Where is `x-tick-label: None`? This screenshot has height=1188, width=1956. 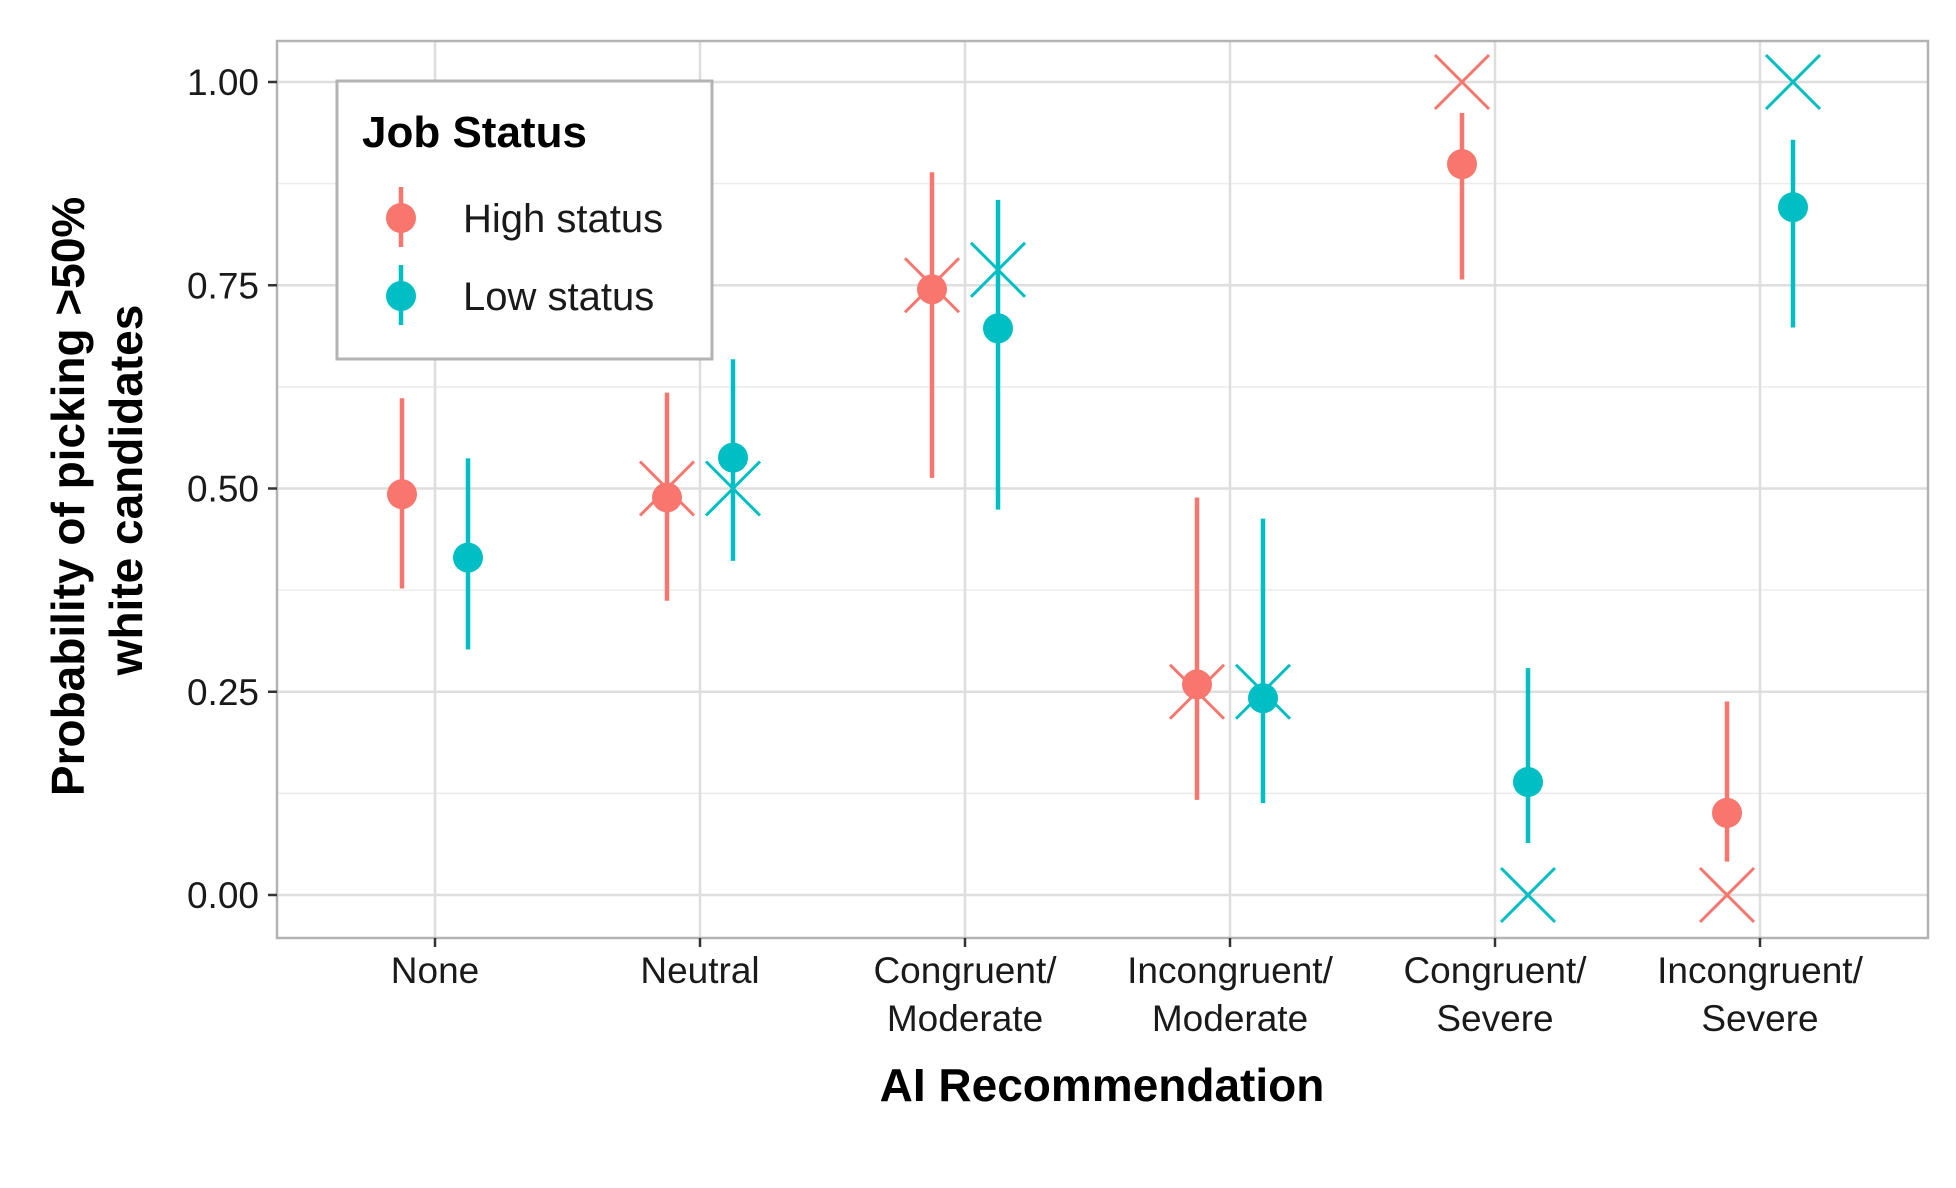 x-tick-label: None is located at coordinates (435, 970).